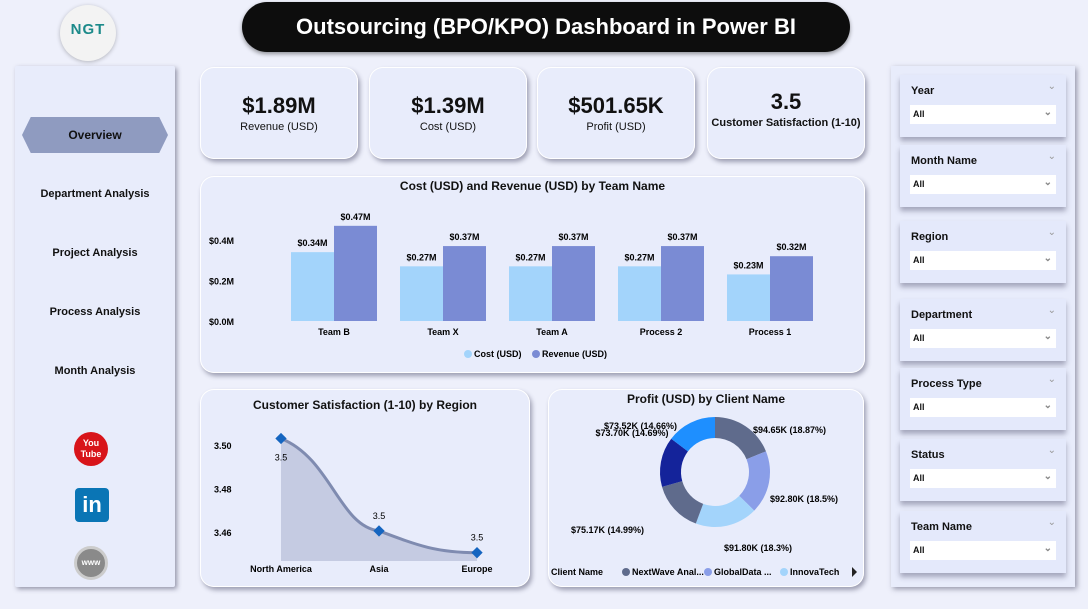  What do you see at coordinates (928, 455) in the screenshot?
I see `slicer-label: Status` at bounding box center [928, 455].